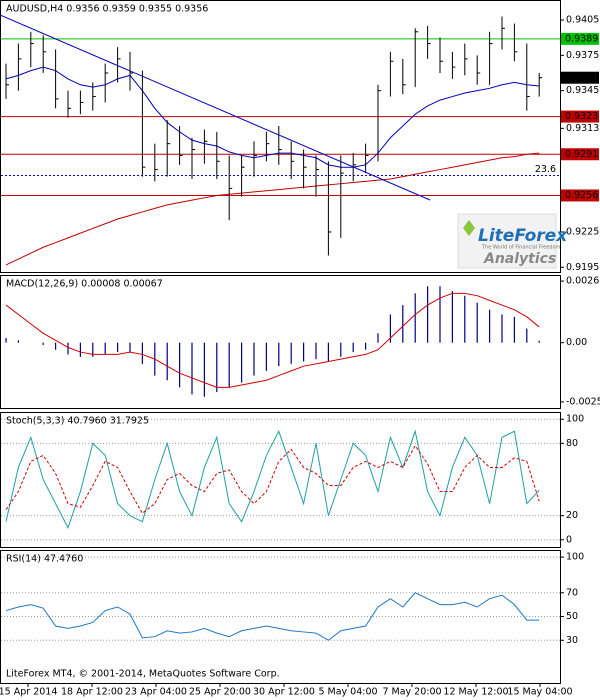 The image size is (600, 700). What do you see at coordinates (77, 421) in the screenshot?
I see `panel-title: Stoch(5,3,3) 40.7960 31.7925` at bounding box center [77, 421].